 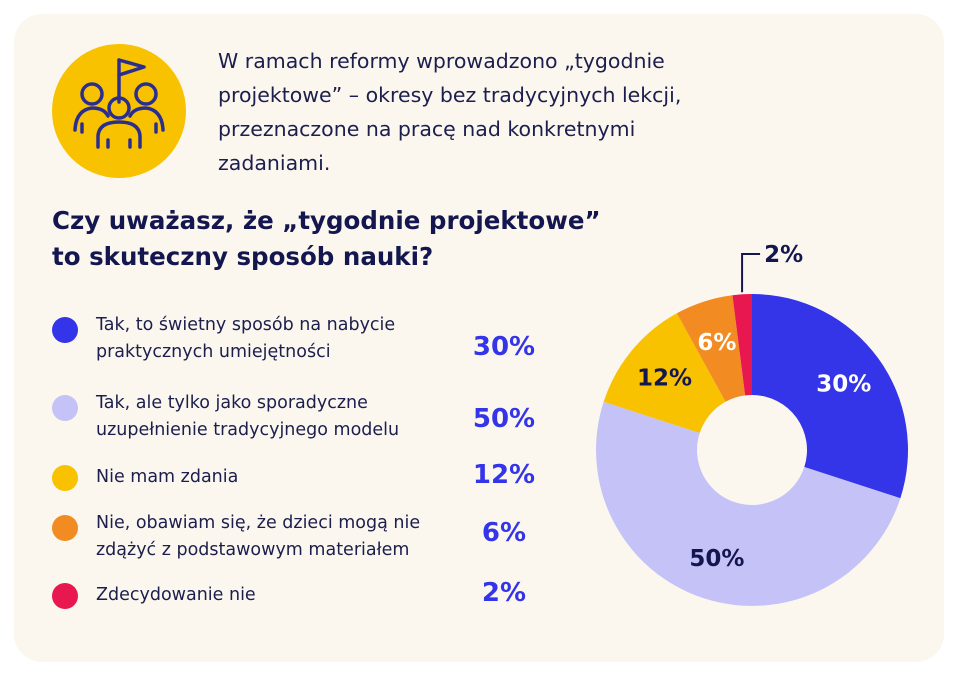 I want to click on legend-value: 2%, so click(x=504, y=593).